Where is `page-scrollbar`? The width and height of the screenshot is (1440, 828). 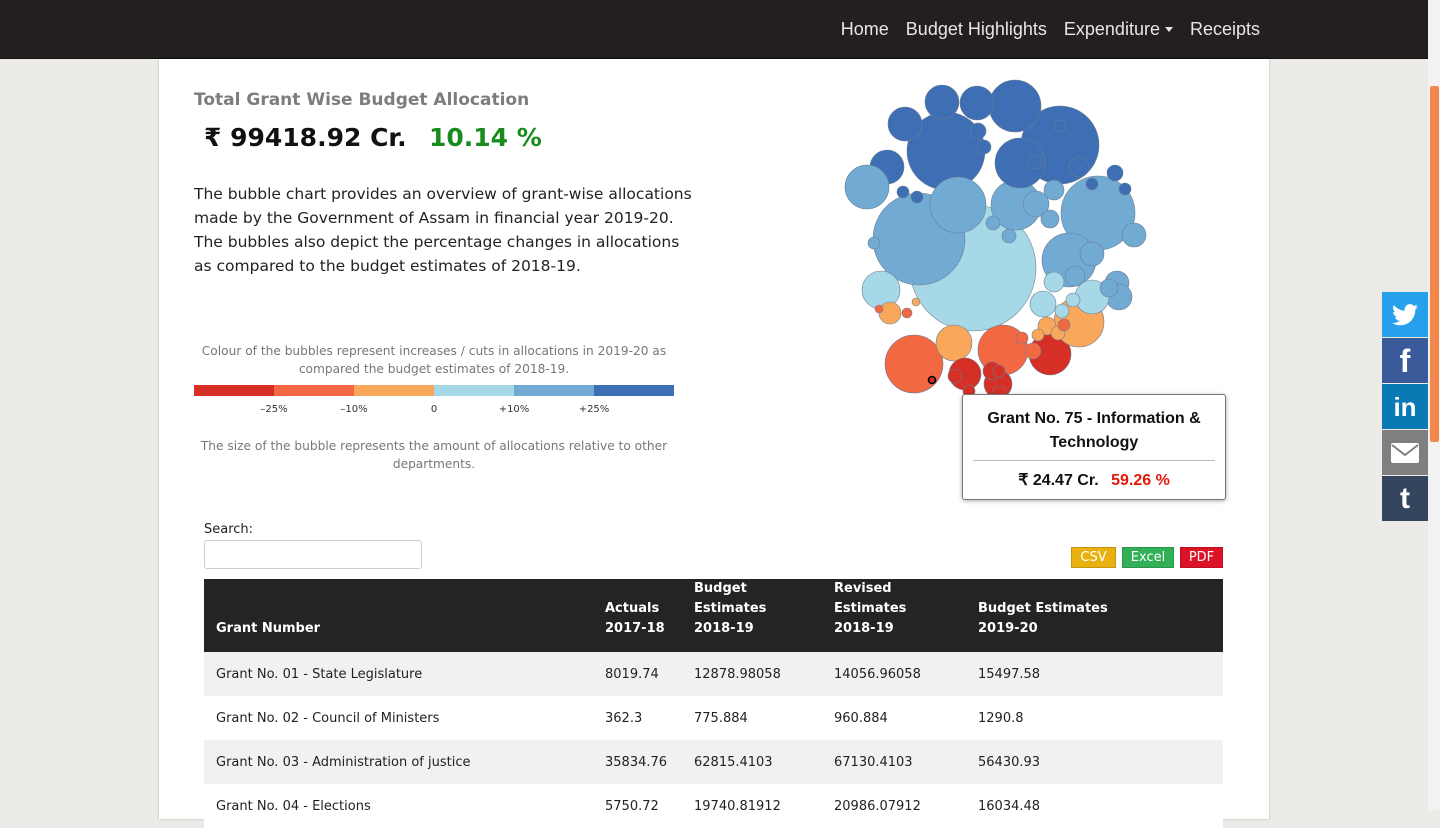 page-scrollbar is located at coordinates (1434, 405).